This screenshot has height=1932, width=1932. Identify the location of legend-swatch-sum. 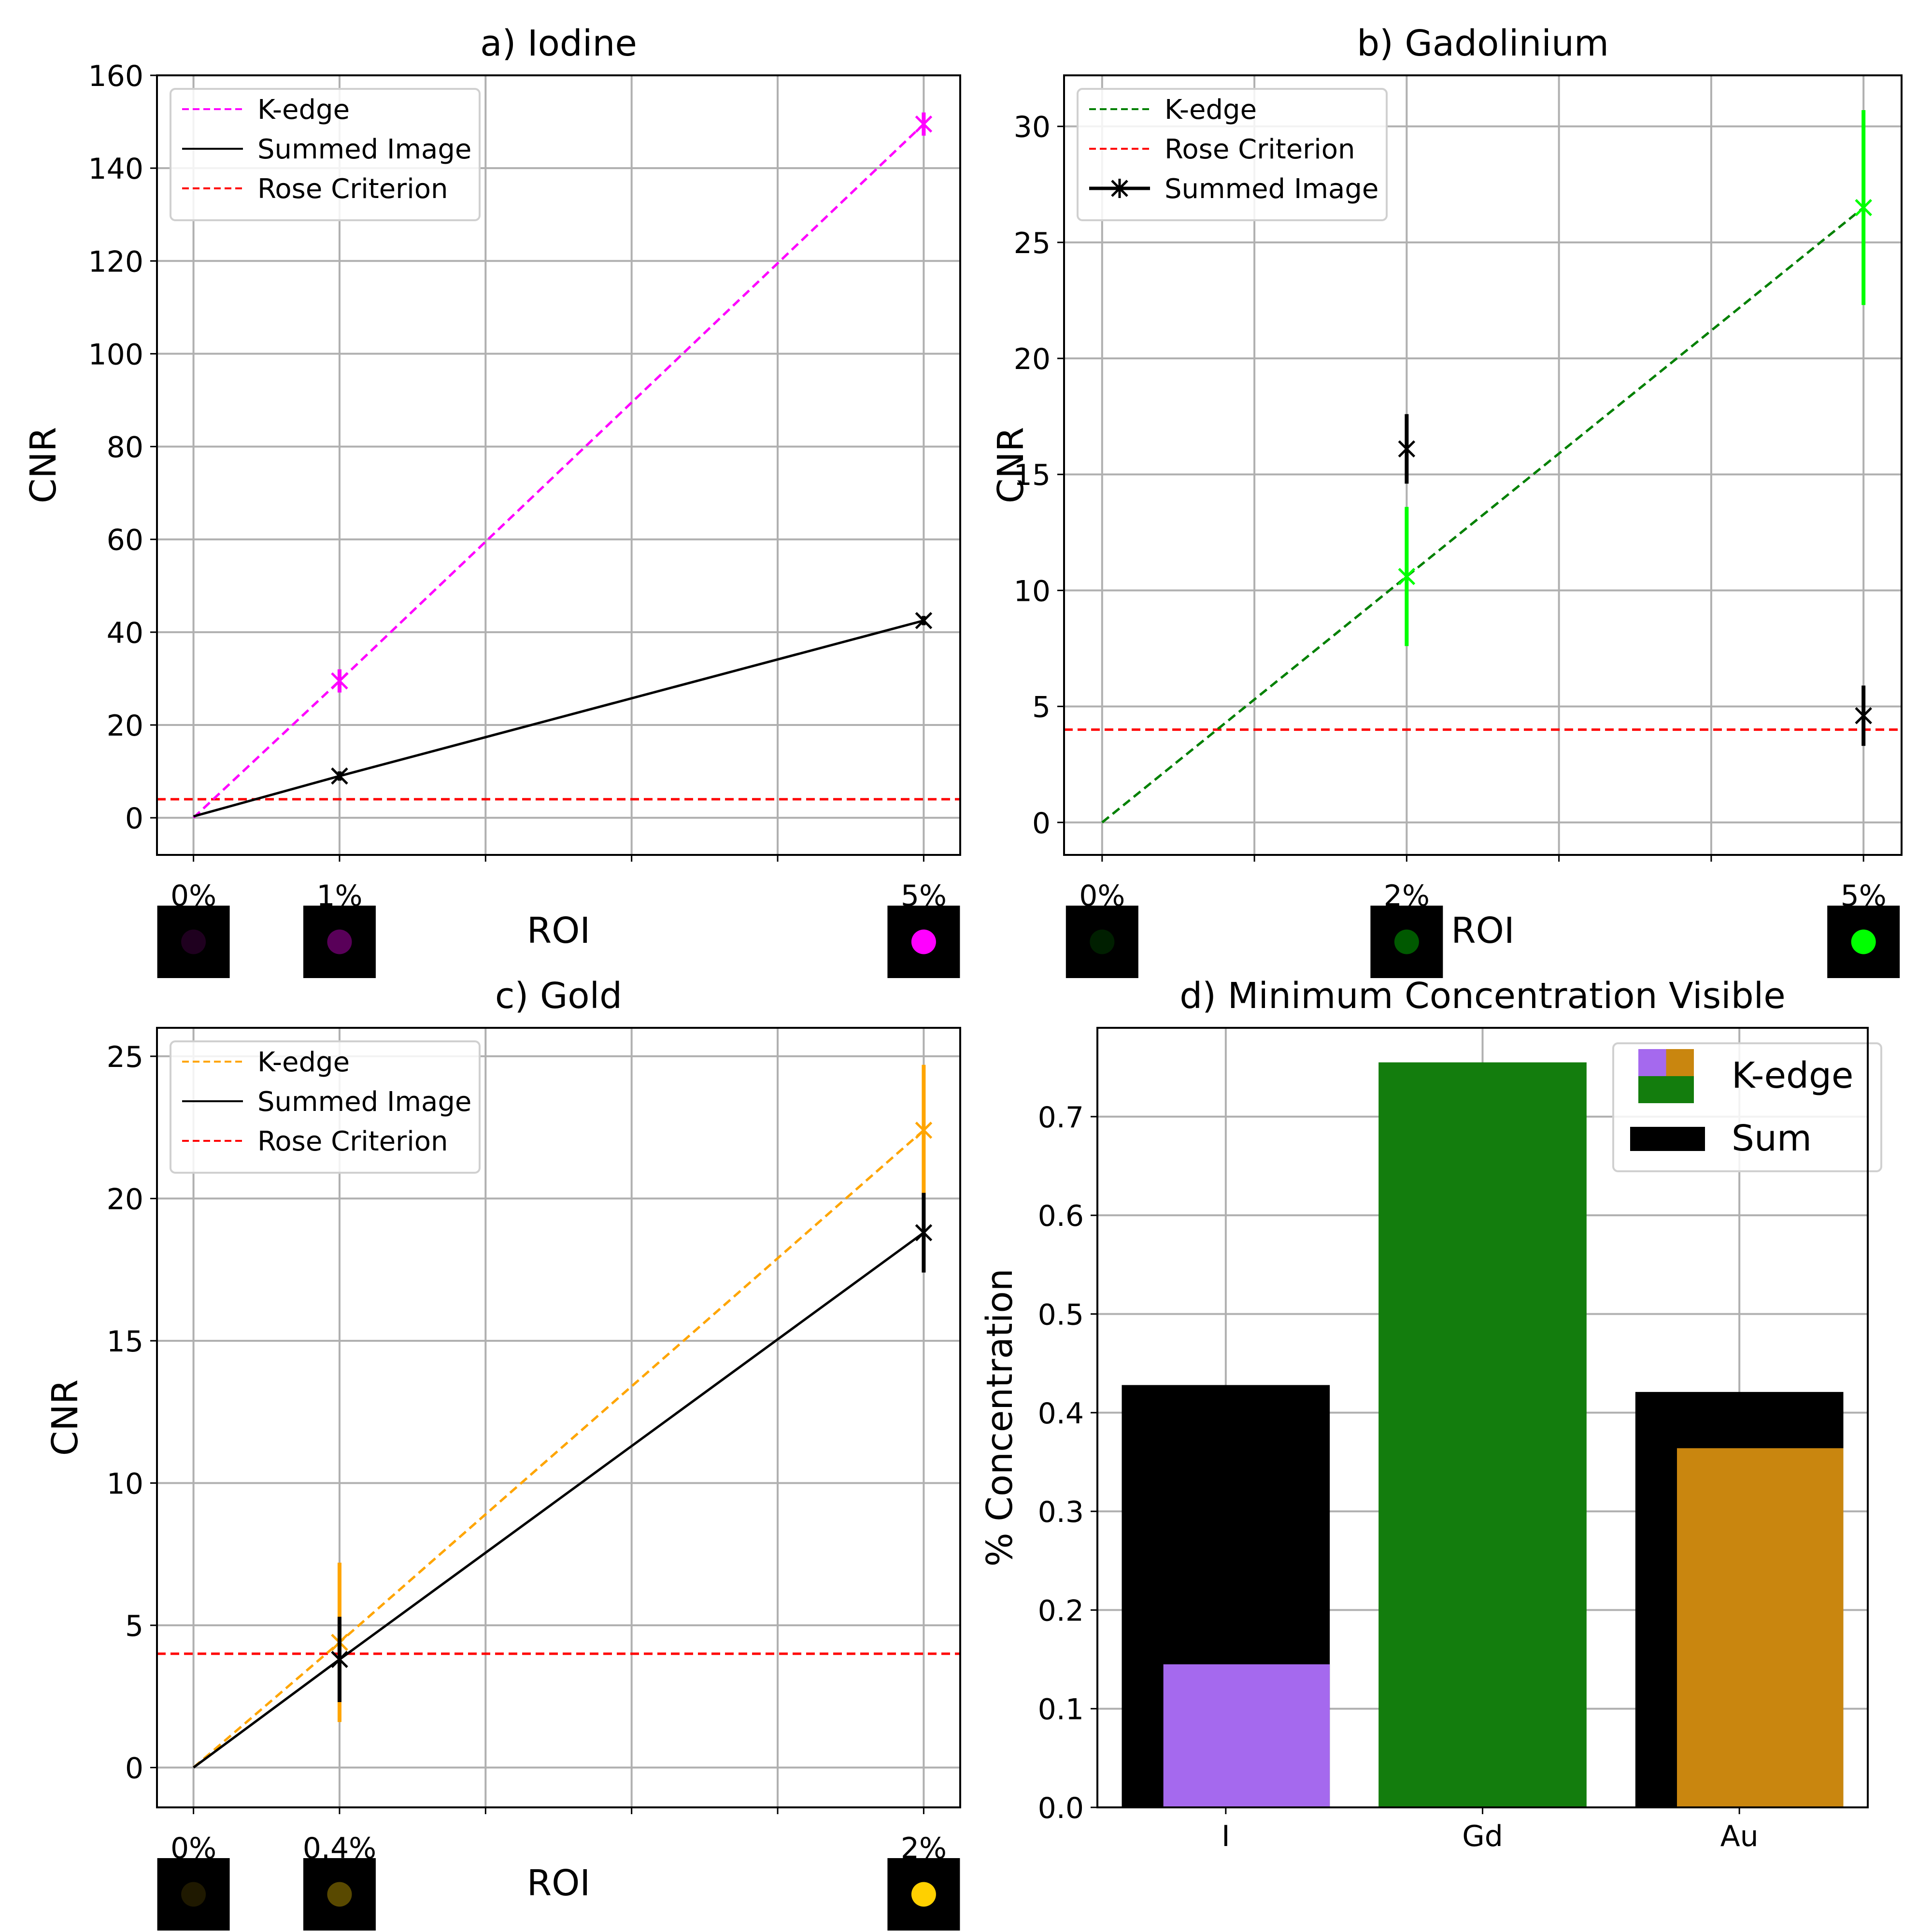
(1667, 1139).